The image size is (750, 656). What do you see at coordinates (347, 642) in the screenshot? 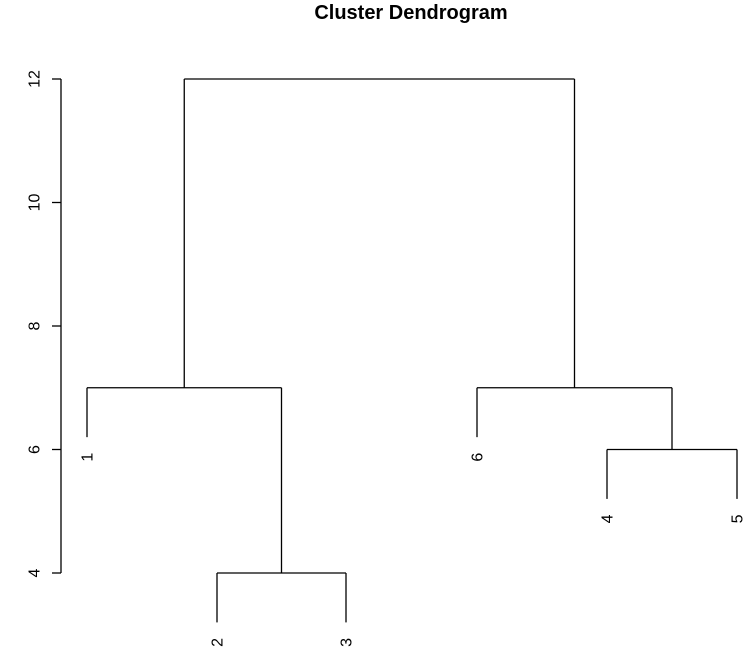
I see `leaf-label-3: 3` at bounding box center [347, 642].